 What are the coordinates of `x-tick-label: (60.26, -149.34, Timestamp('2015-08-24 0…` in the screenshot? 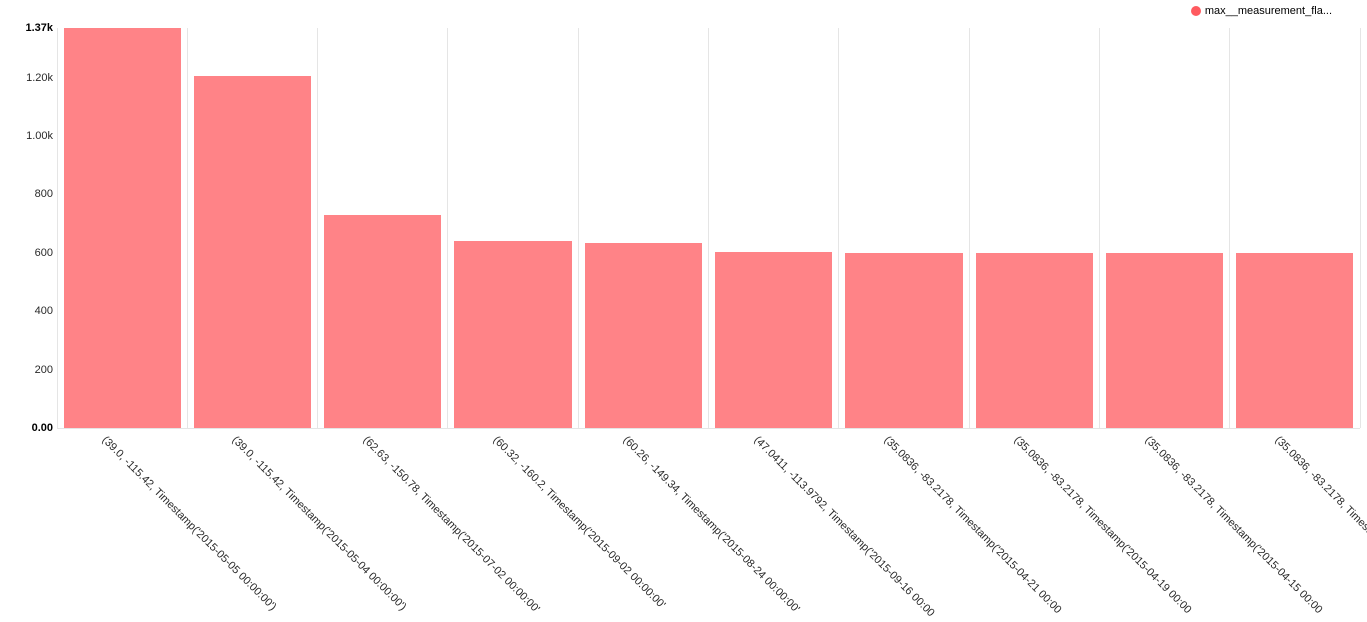 It's located at (711, 525).